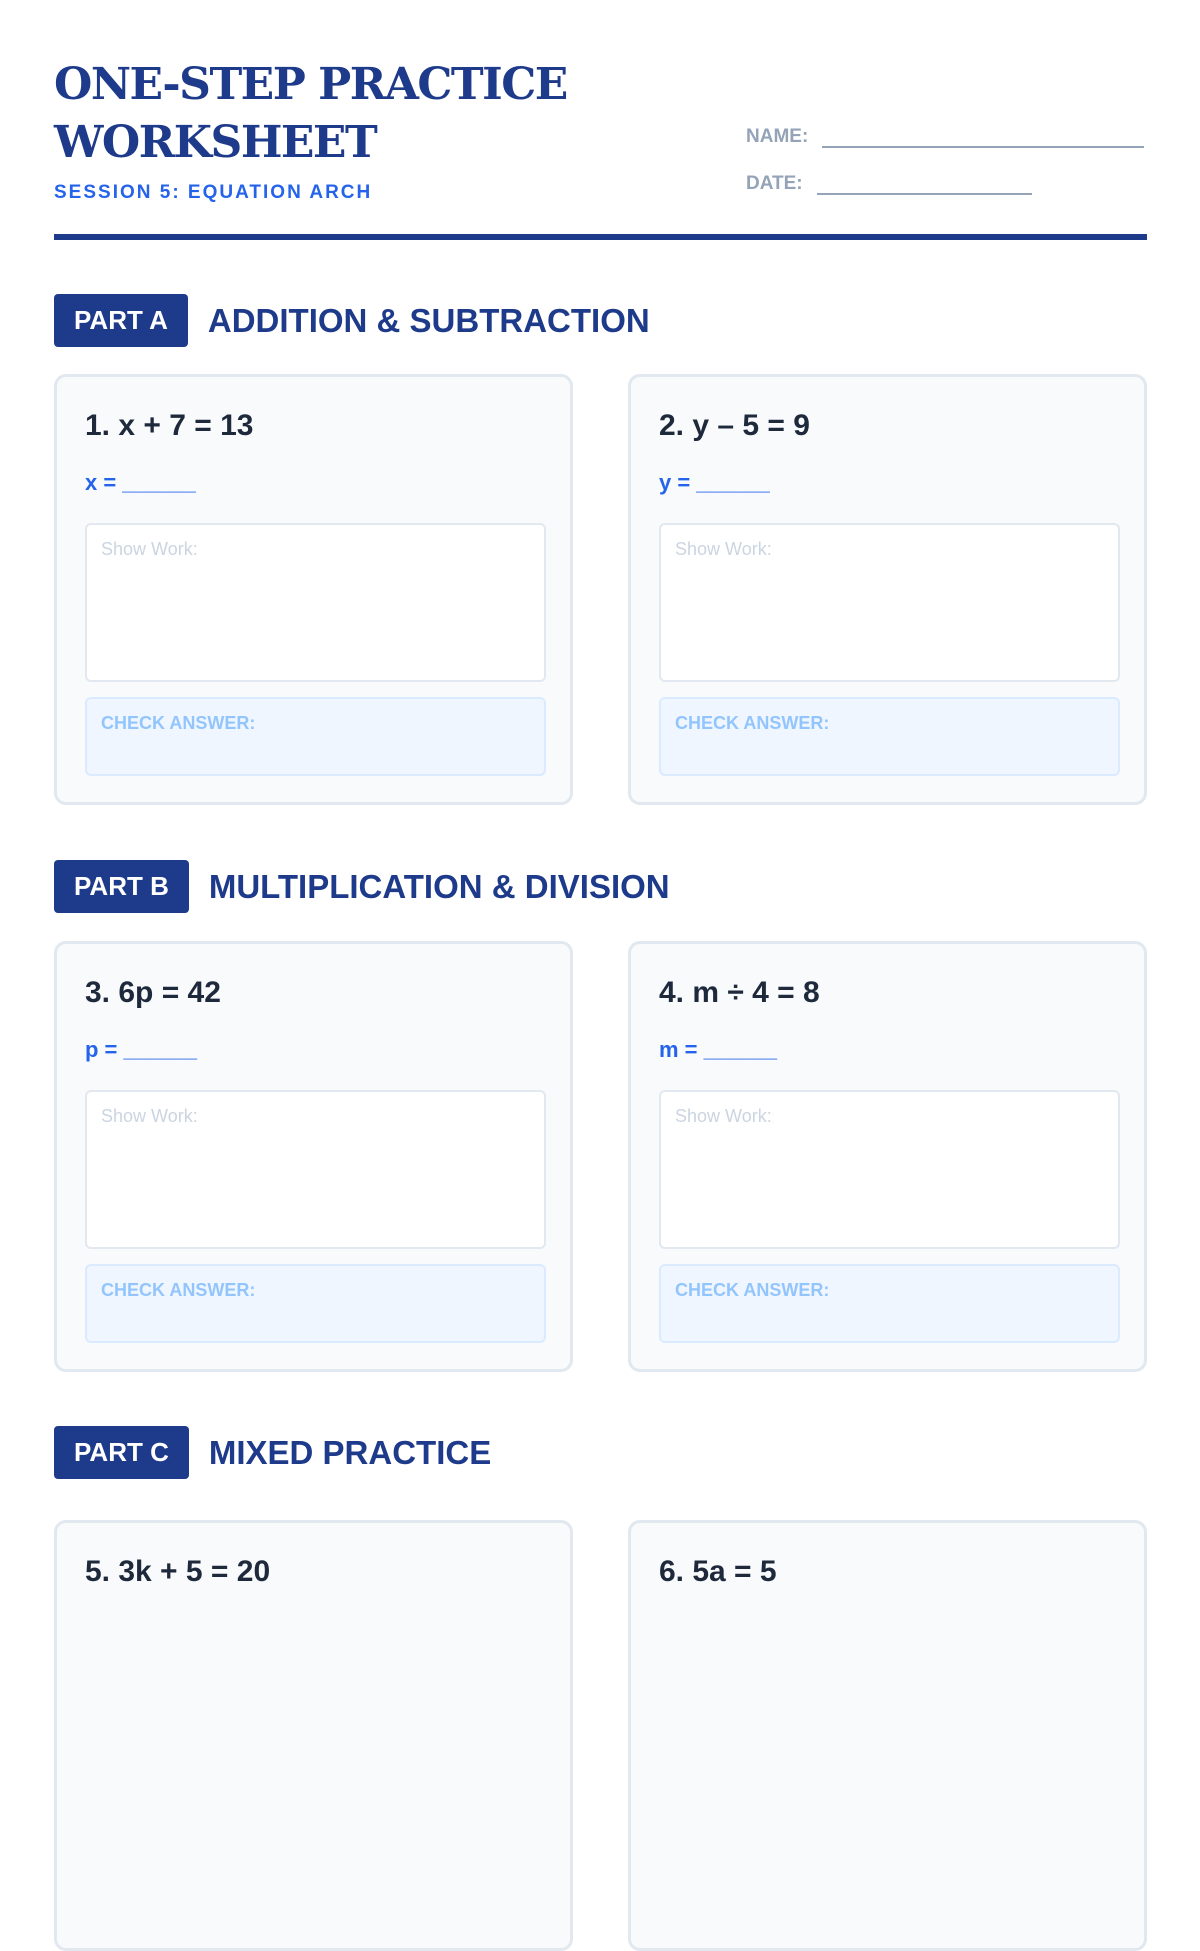  I want to click on header-divider, so click(600, 237).